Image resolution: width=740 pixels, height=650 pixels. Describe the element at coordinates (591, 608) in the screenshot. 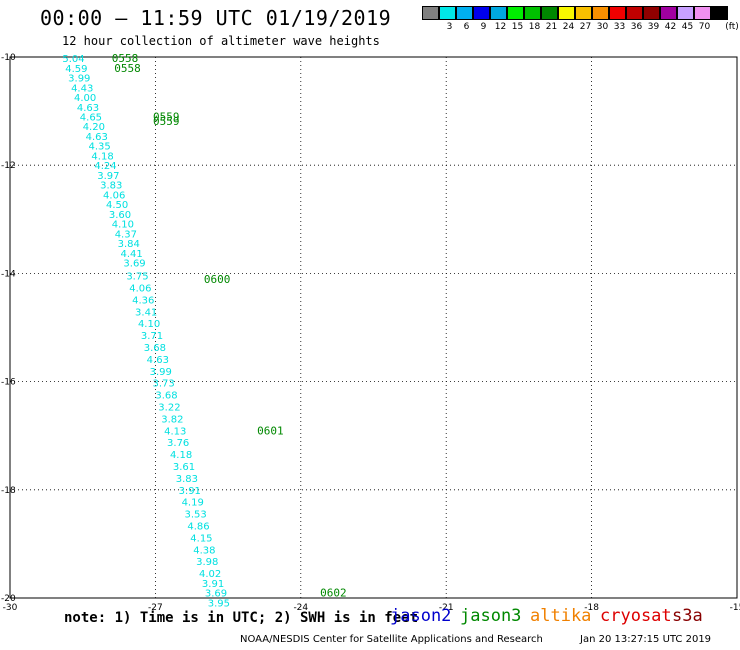

I see `x-tick-label: -18` at that location.